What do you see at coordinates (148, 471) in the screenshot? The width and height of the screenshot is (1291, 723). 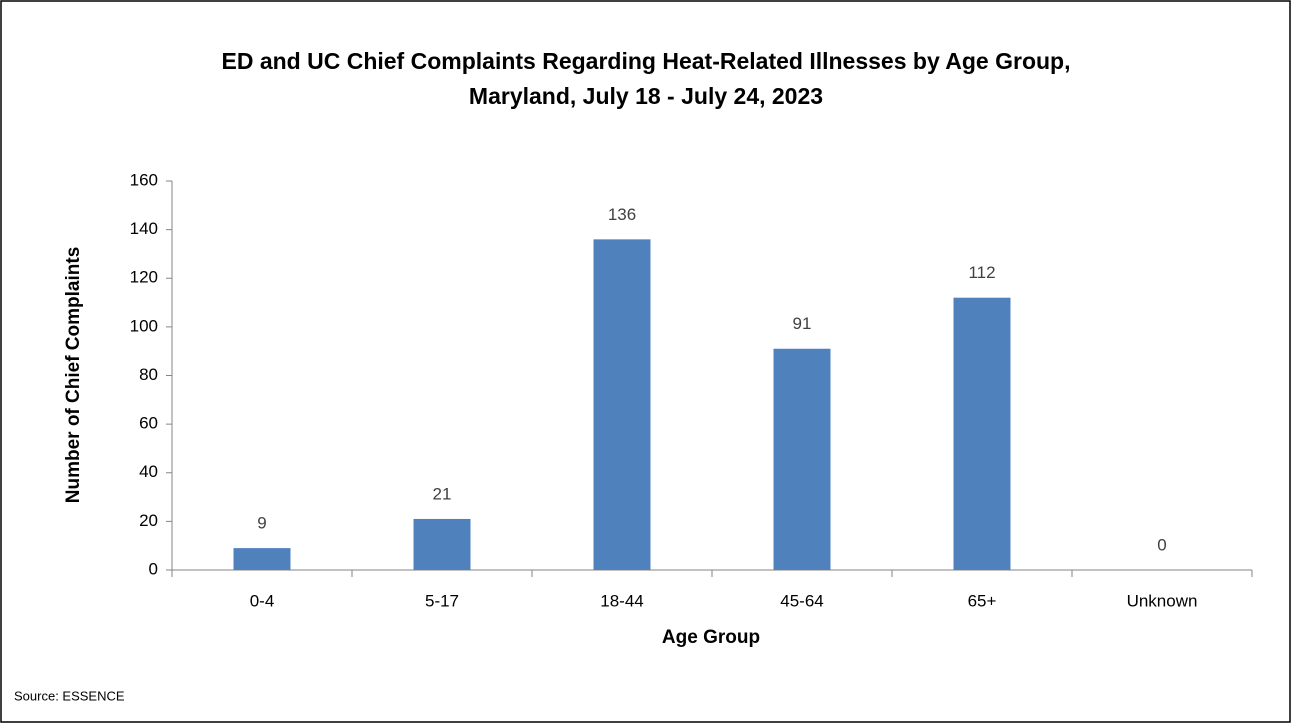 I see `y-tick-label: 40` at bounding box center [148, 471].